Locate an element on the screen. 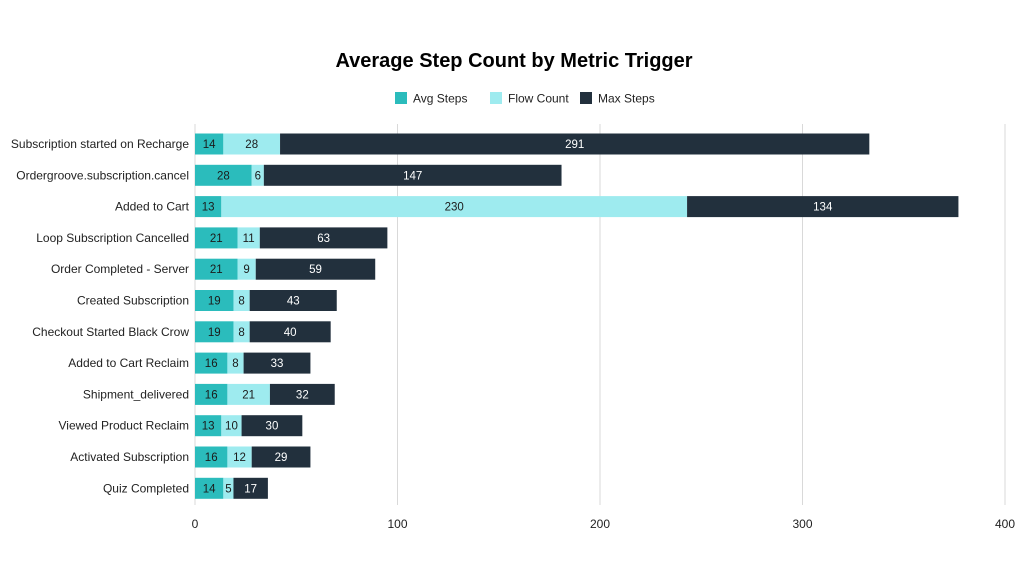 The image size is (1024, 575). data-label-max-steps: 59 is located at coordinates (315, 270).